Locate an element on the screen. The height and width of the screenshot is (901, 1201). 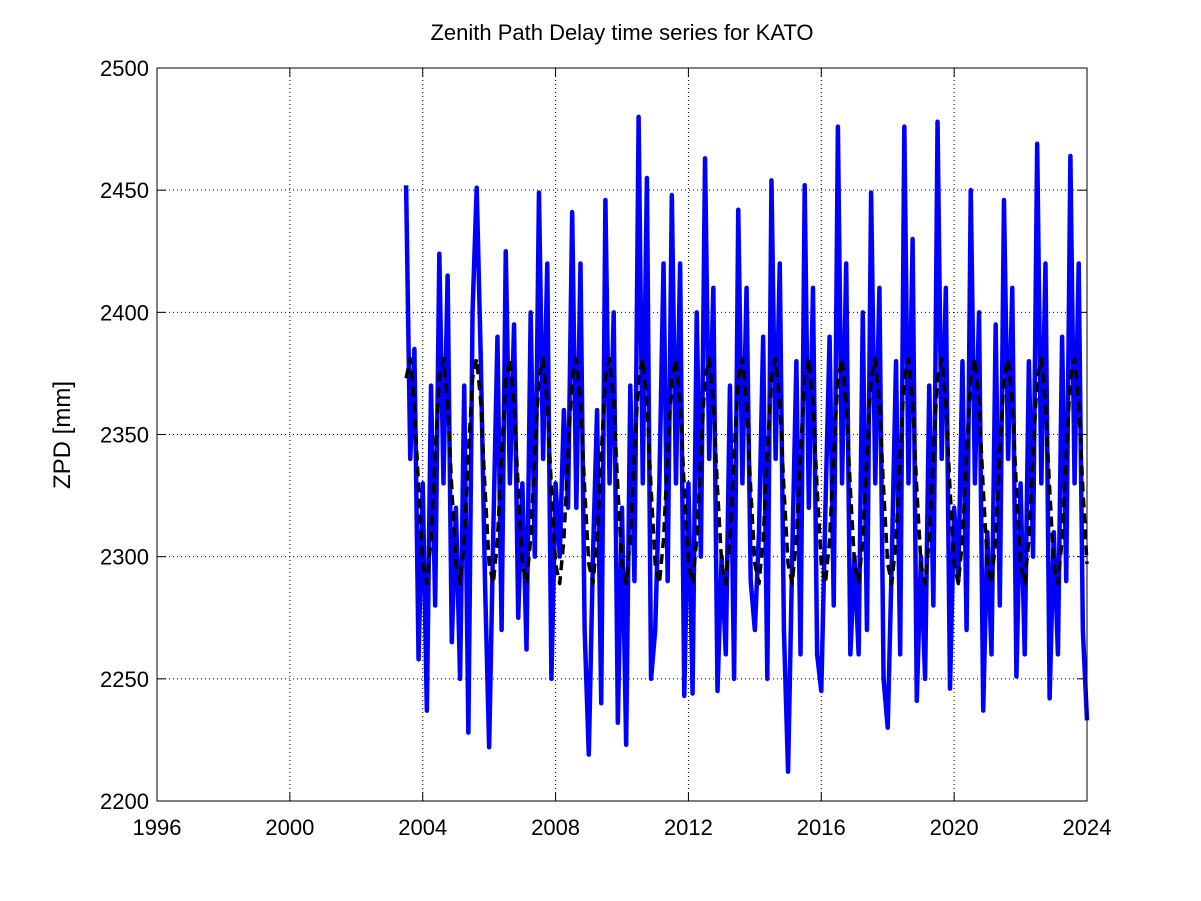
x-tick-label: 2012 is located at coordinates (688, 827).